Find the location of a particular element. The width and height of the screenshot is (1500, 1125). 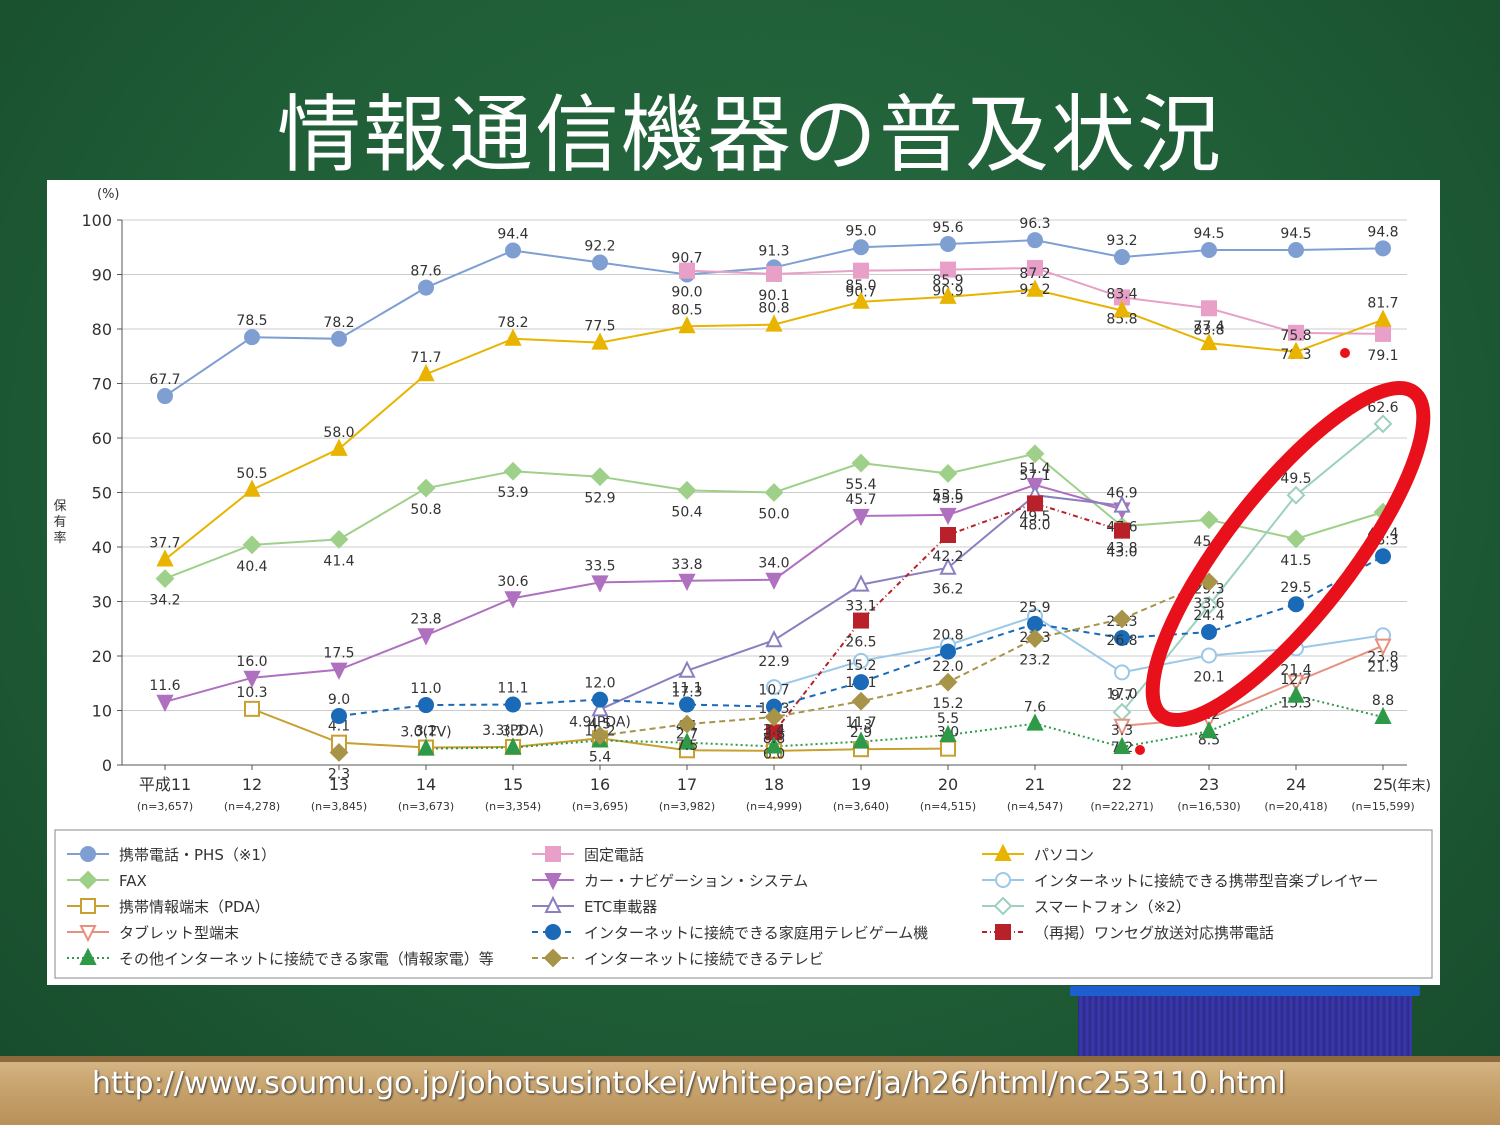

legend-label: インターネットに接続できる携帯型音楽プレイヤー is located at coordinates (1206, 881).